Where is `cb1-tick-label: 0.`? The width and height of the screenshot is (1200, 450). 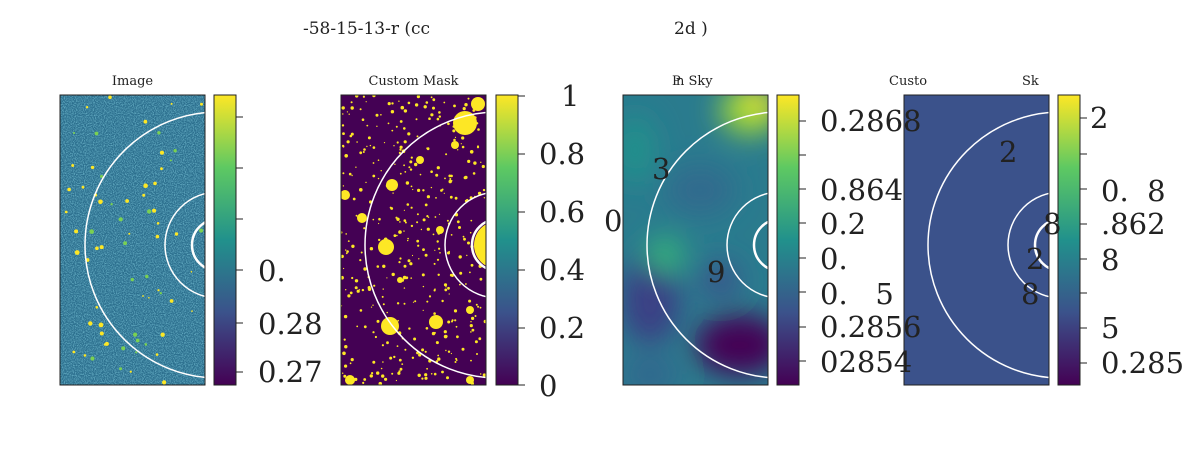
cb1-tick-label: 0. is located at coordinates (272, 271).